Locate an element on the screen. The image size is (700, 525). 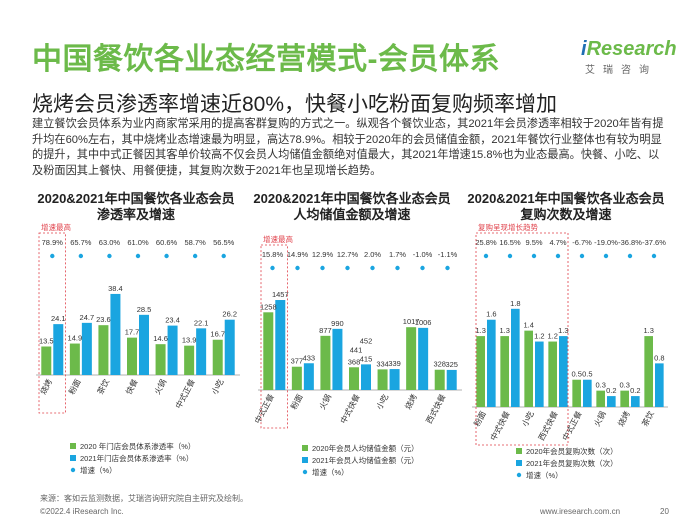
growth-label: 60.6% is located at coordinates (167, 242).